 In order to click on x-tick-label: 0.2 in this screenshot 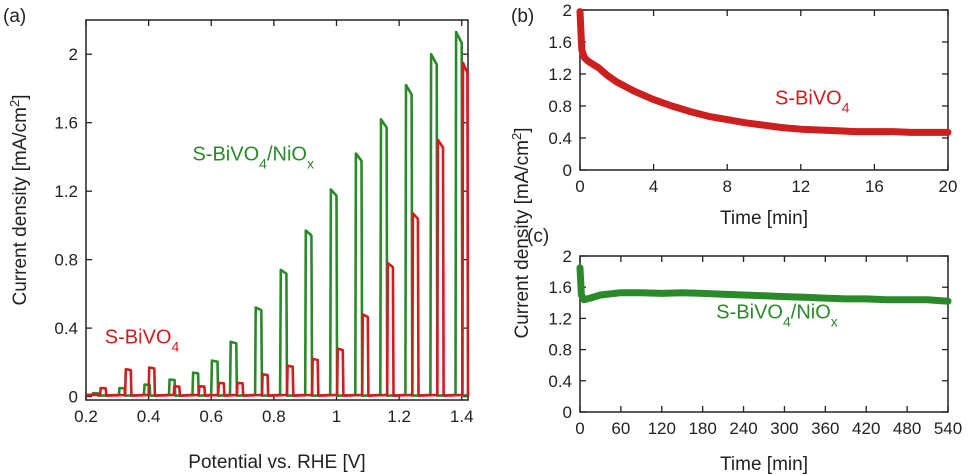, I will do `click(86, 416)`.